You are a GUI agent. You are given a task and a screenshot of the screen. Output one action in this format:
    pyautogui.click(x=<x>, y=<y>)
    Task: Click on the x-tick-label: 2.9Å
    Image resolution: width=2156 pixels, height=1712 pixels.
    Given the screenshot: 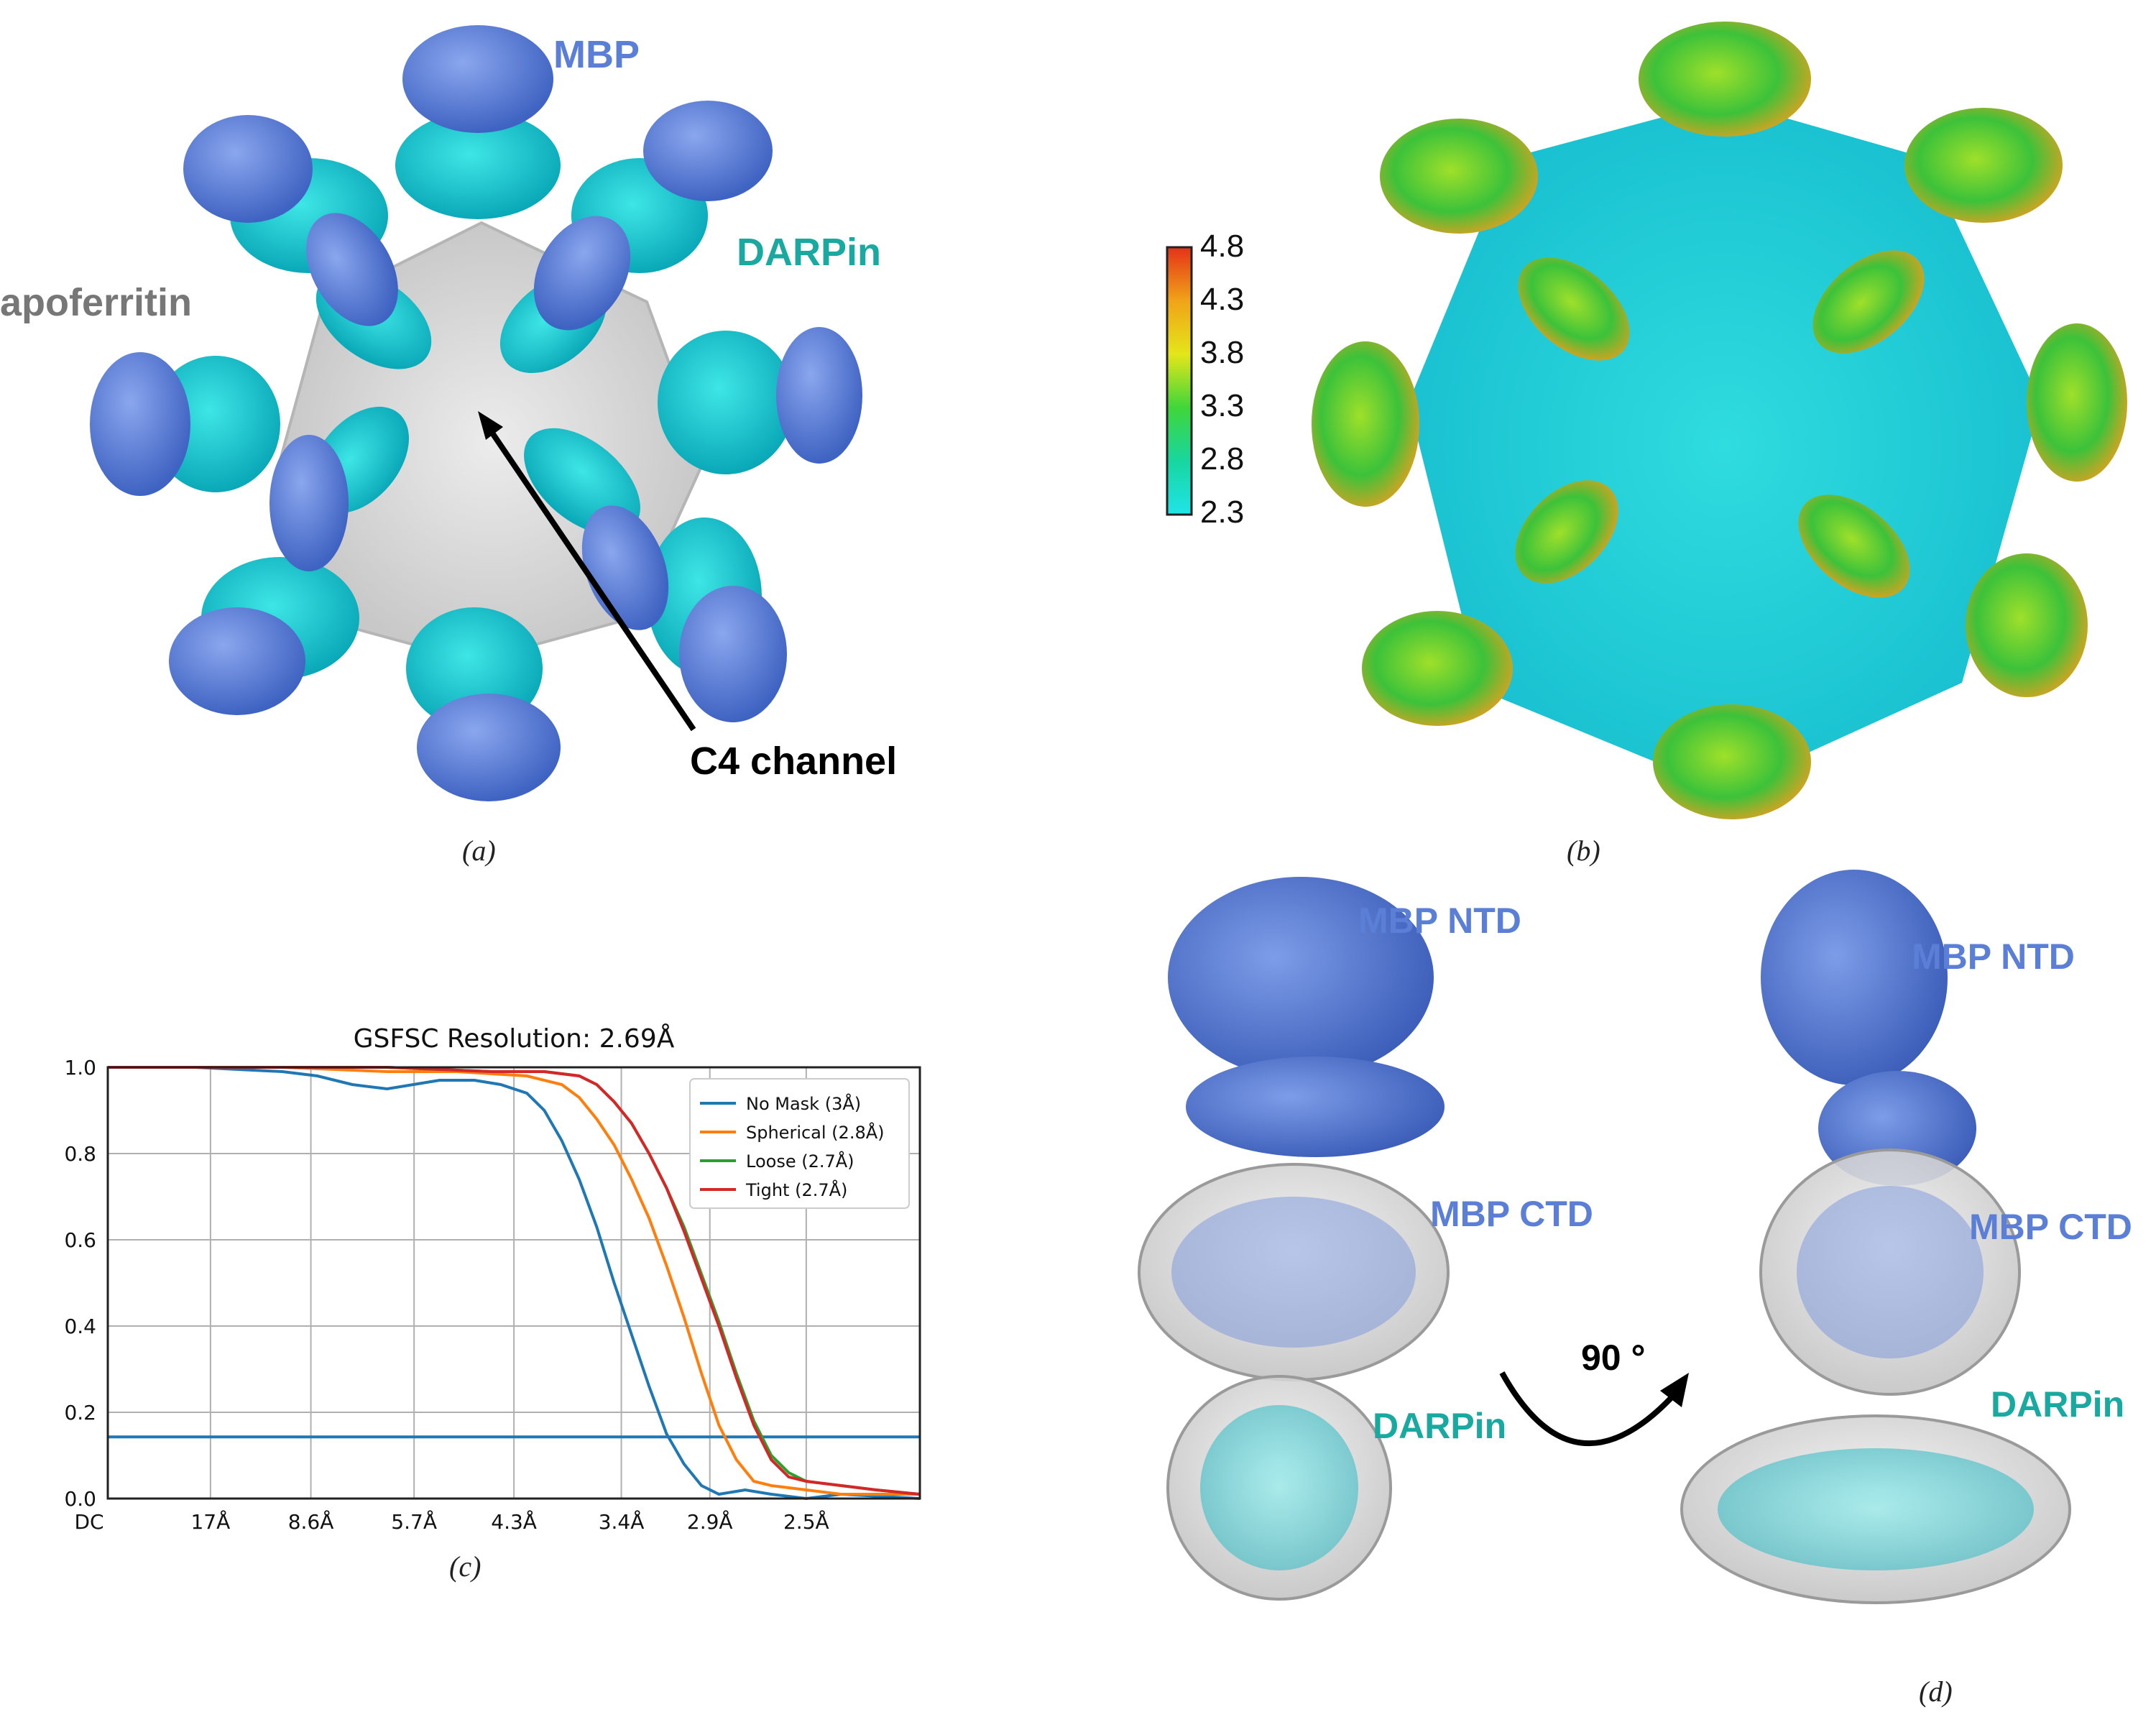 What is the action you would take?
    pyautogui.click(x=710, y=1521)
    